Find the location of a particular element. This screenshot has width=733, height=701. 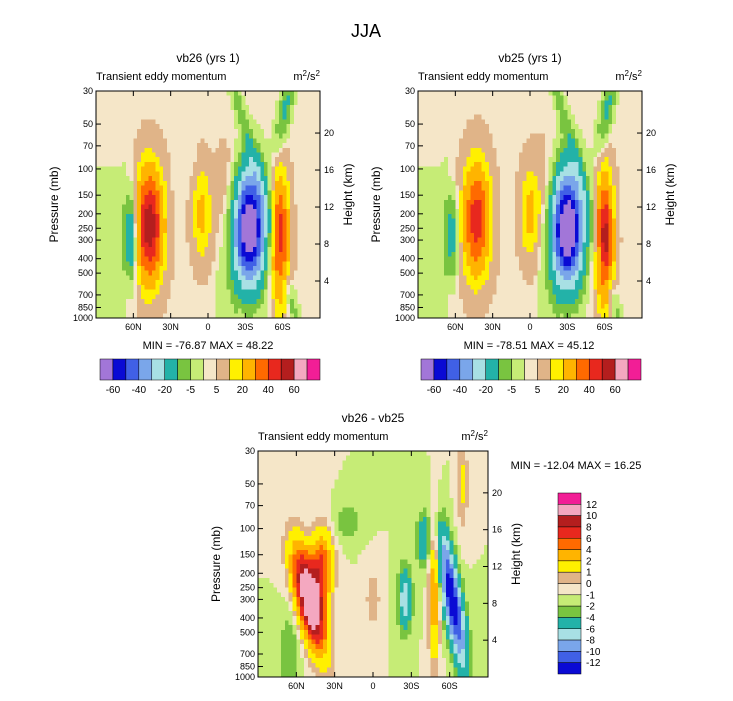

colorbar-swatch is located at coordinates (274, 369).